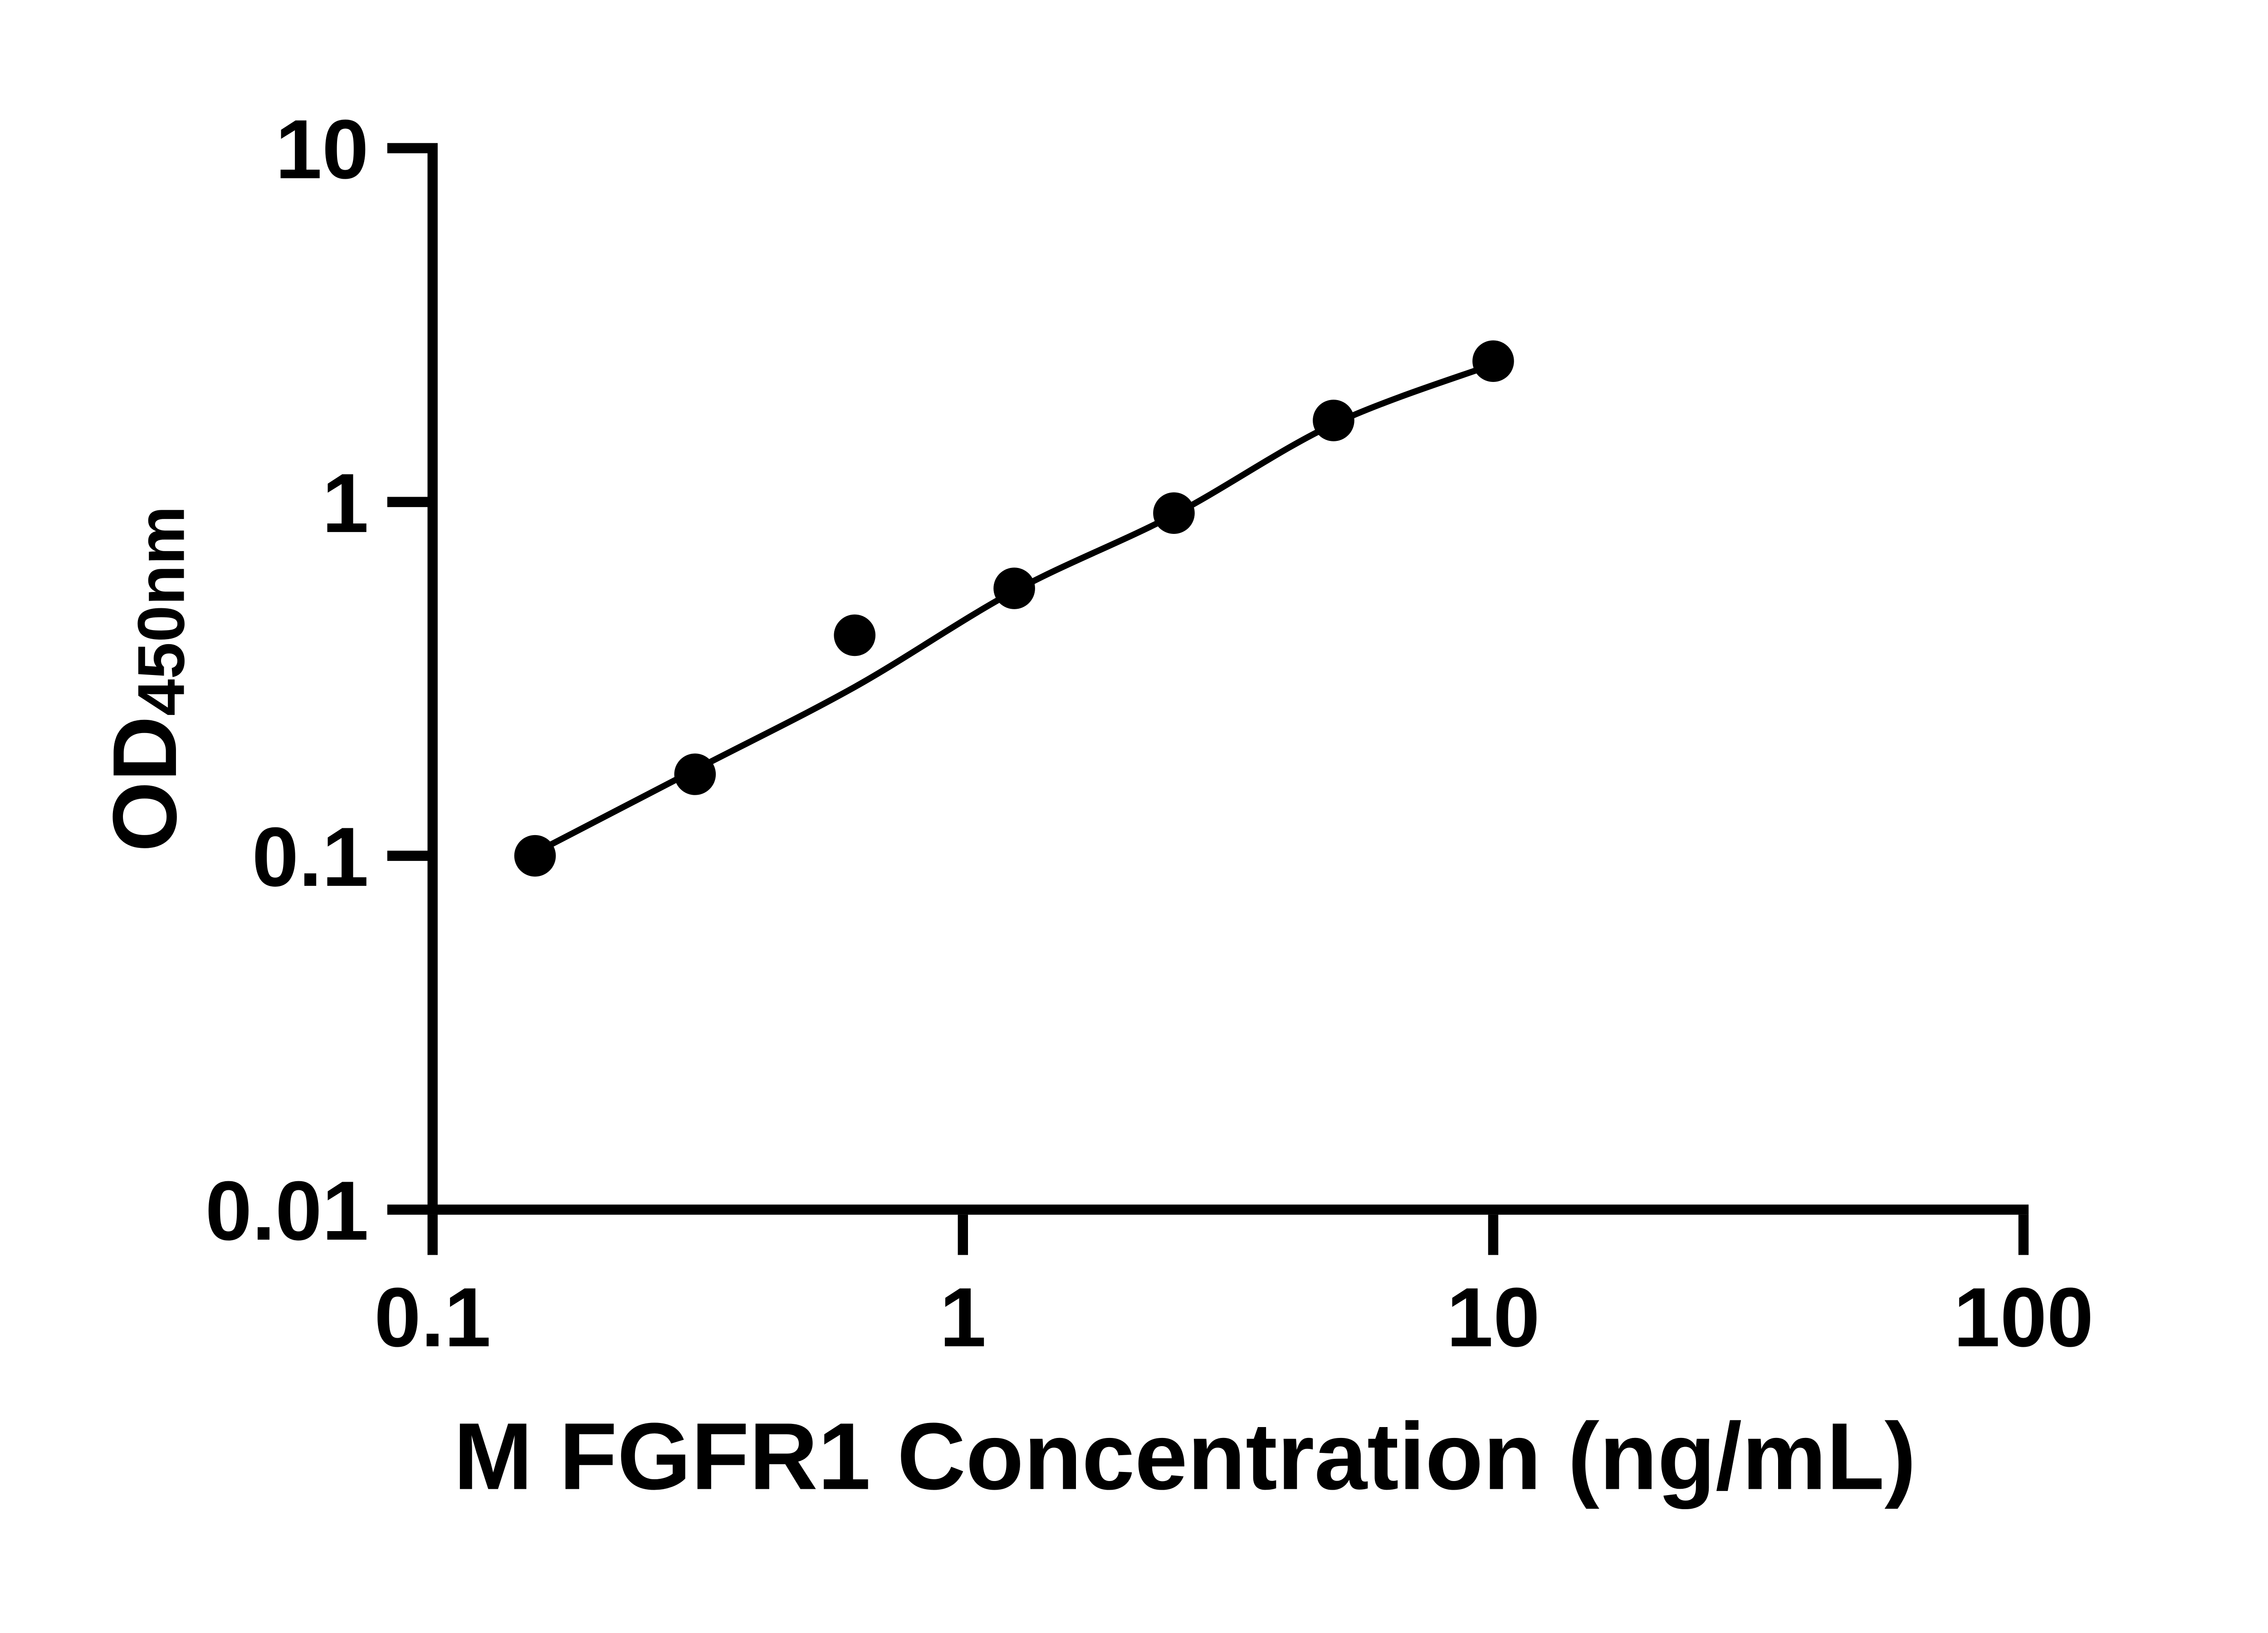 The image size is (2268, 1633). What do you see at coordinates (962, 1317) in the screenshot?
I see `x-tick-label-1: 1` at bounding box center [962, 1317].